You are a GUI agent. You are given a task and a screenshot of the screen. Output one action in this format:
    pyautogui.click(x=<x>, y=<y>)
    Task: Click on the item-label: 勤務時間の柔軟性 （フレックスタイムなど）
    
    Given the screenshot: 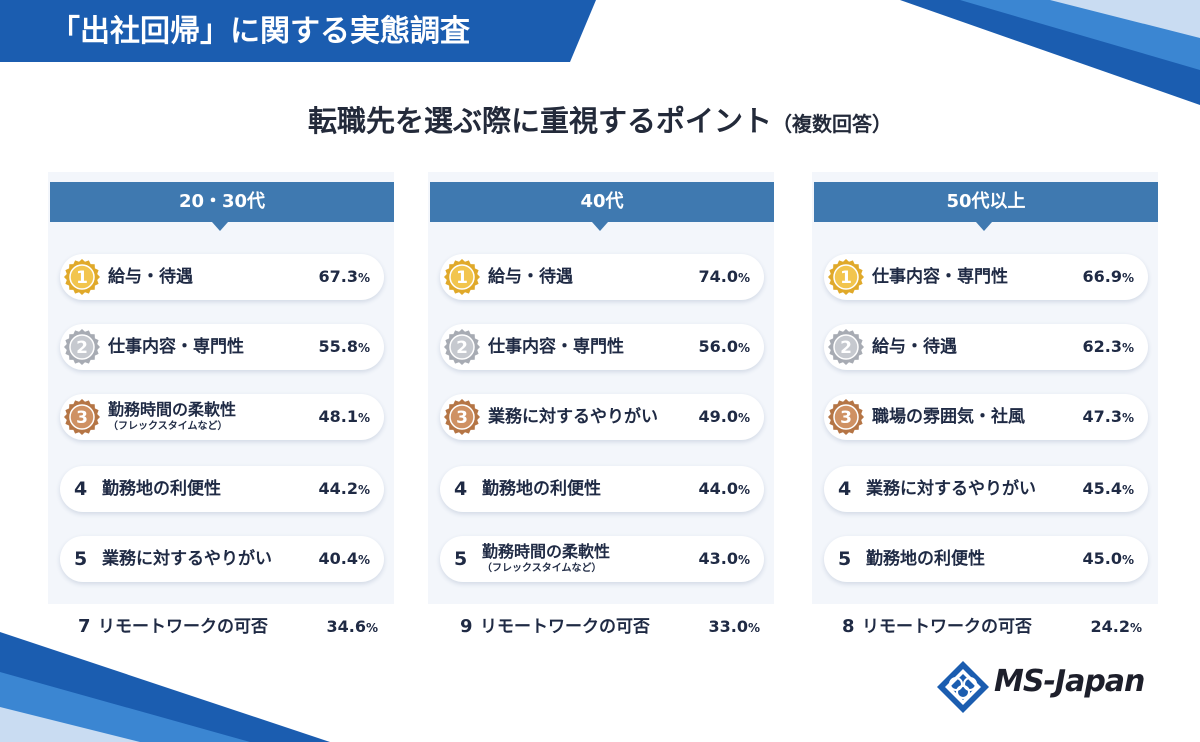 What is the action you would take?
    pyautogui.click(x=546, y=559)
    